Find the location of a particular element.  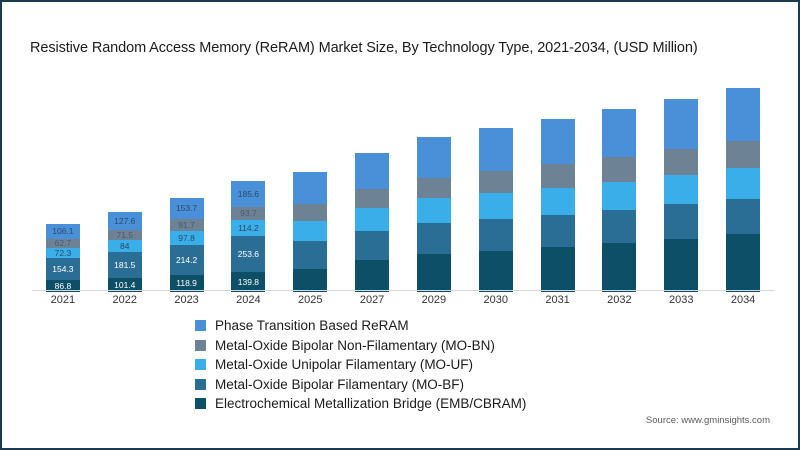

bar-segment: 253.6 is located at coordinates (248, 254).